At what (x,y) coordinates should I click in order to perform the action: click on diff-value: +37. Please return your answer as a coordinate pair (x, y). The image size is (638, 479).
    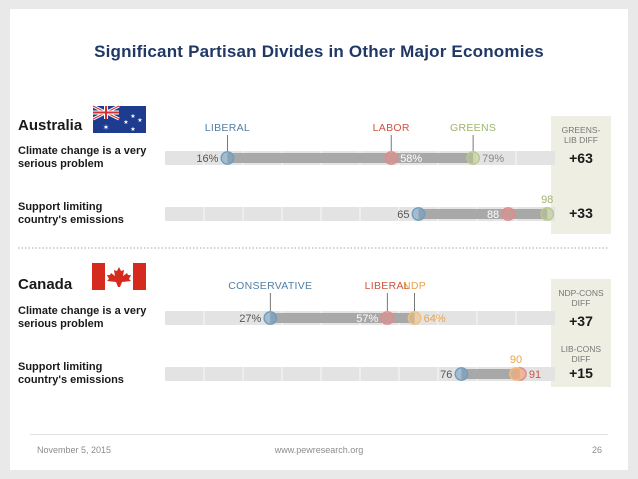
    Looking at the image, I should click on (581, 321).